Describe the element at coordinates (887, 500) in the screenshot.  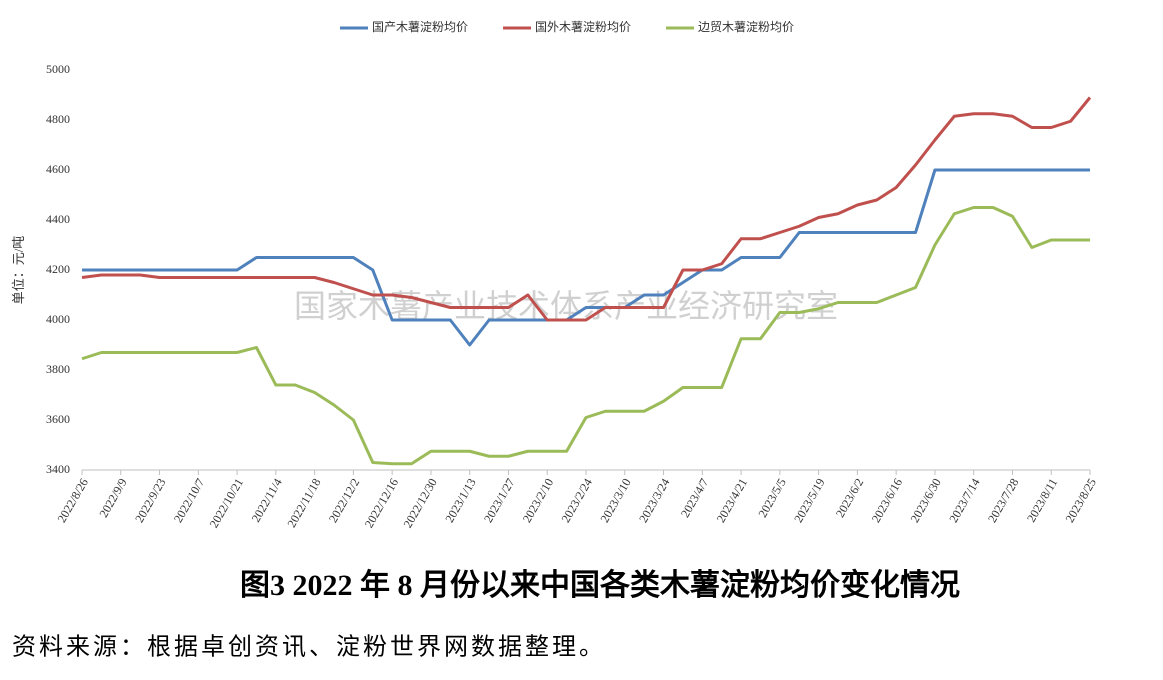
I see `x-tick-label: 2023/6/16` at that location.